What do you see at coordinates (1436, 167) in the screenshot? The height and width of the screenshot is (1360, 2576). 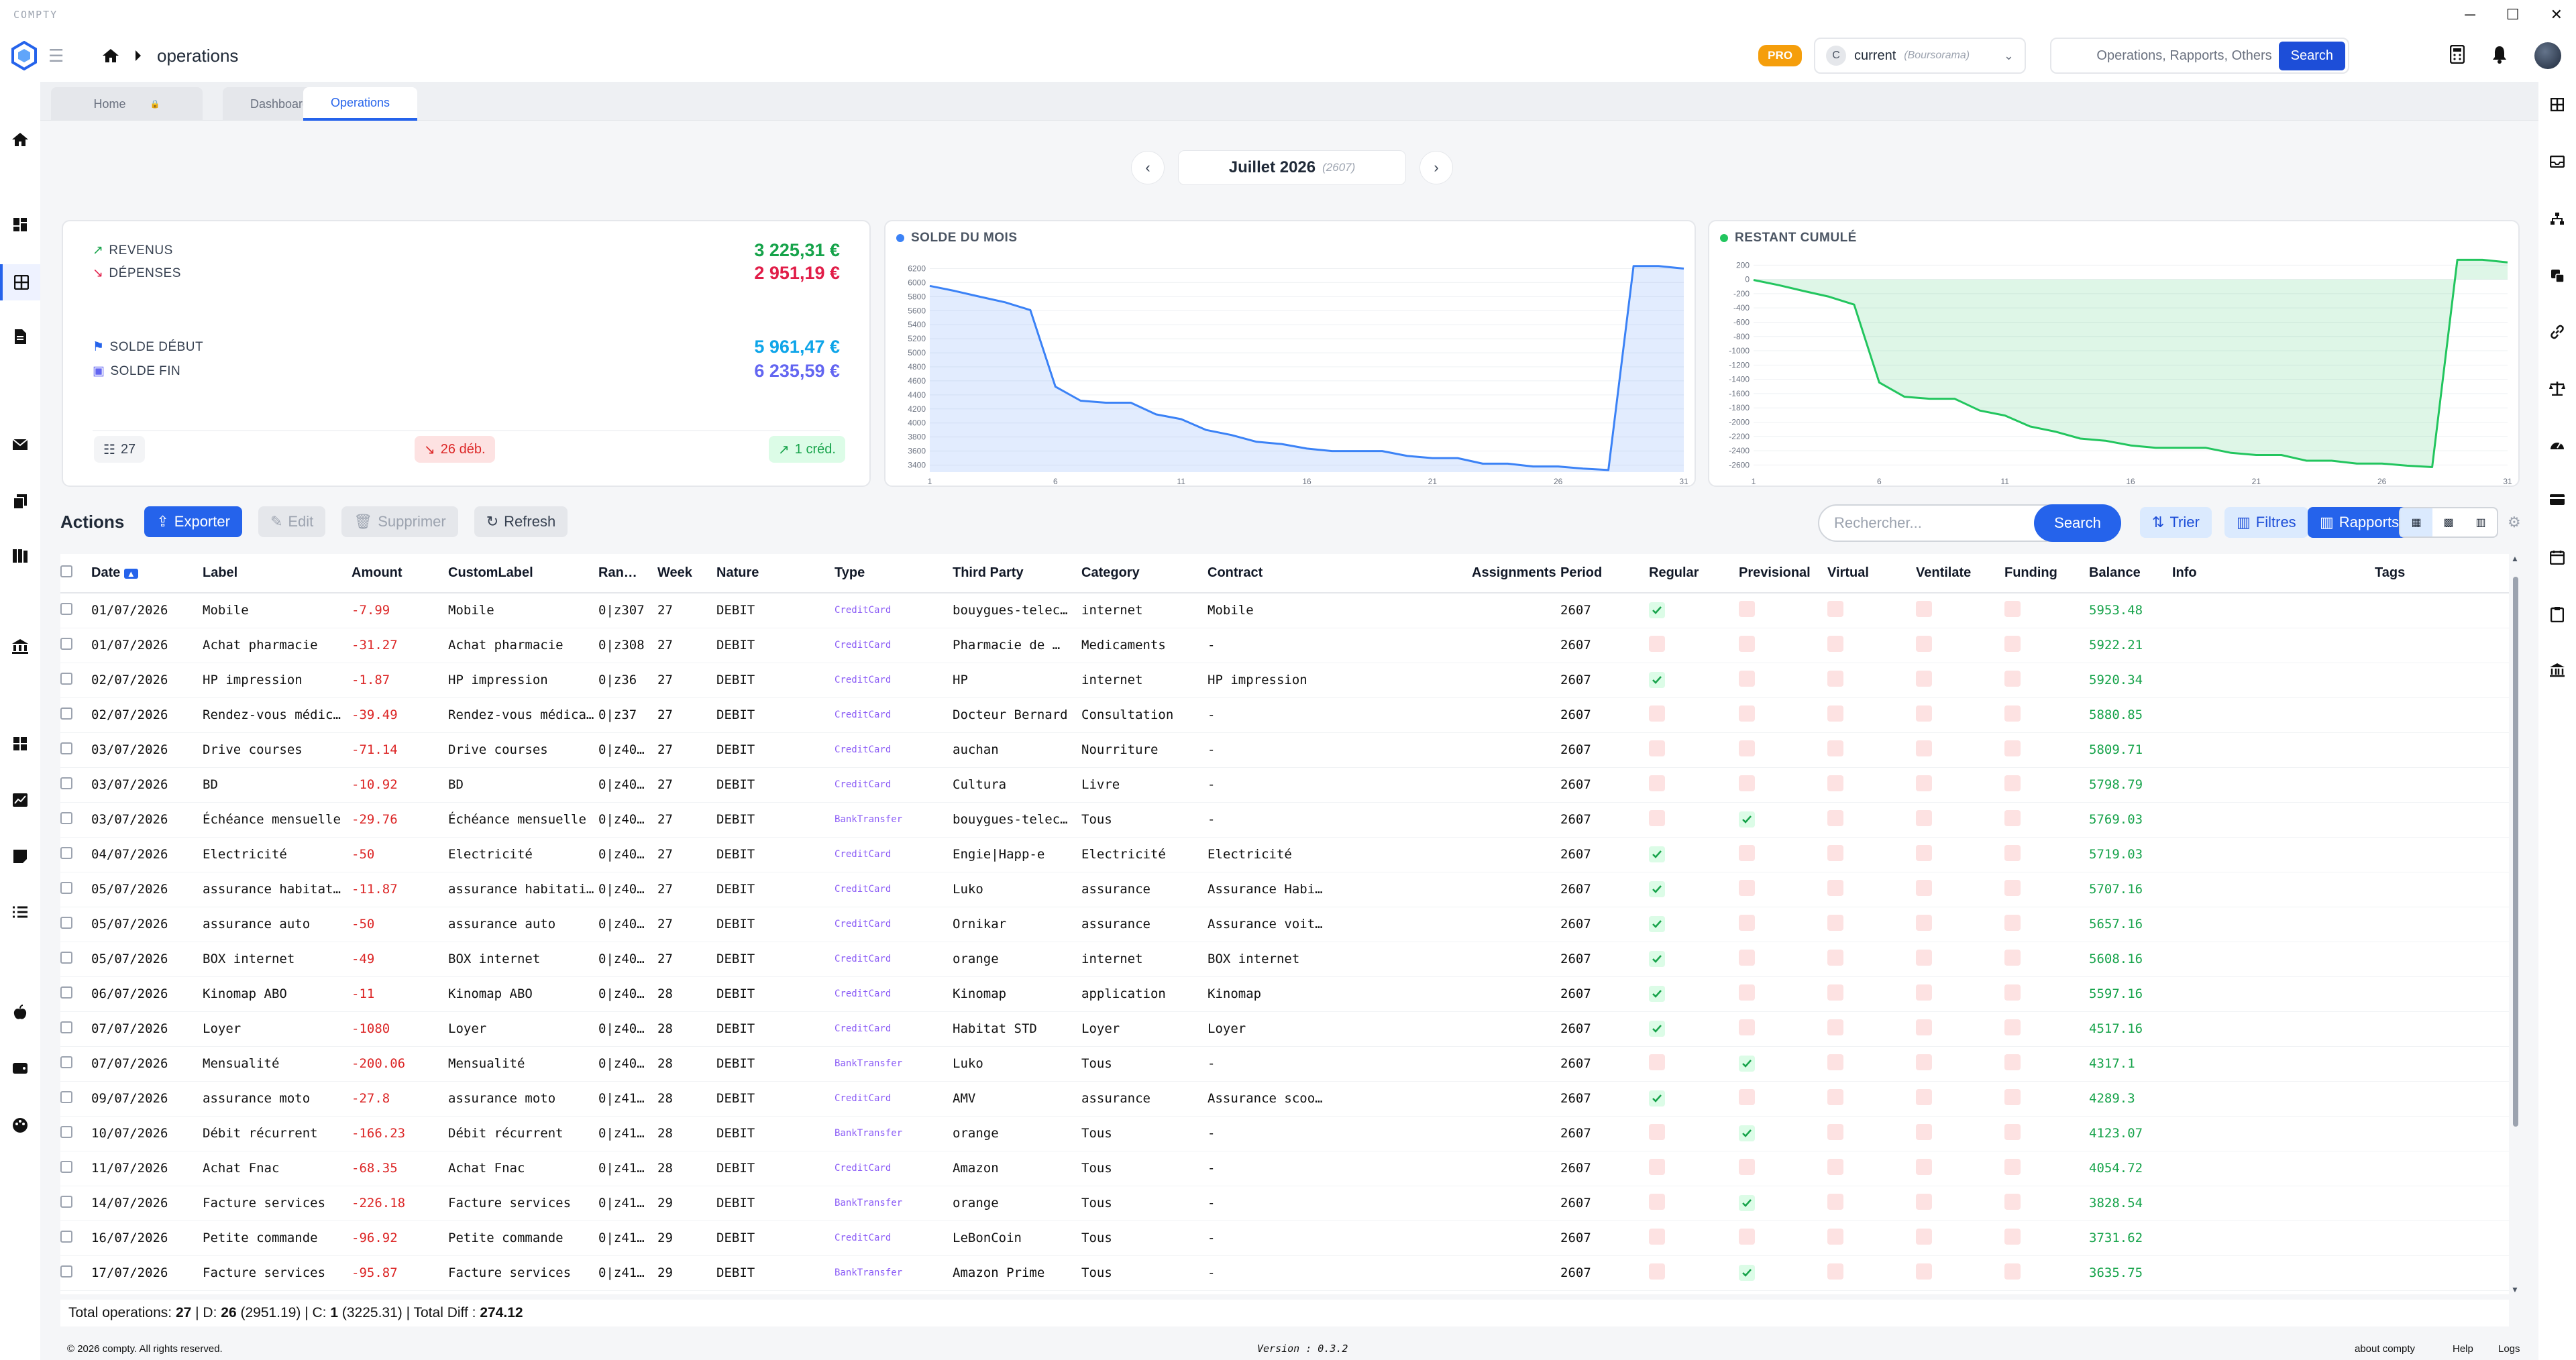 I see `next-month-button: ›` at bounding box center [1436, 167].